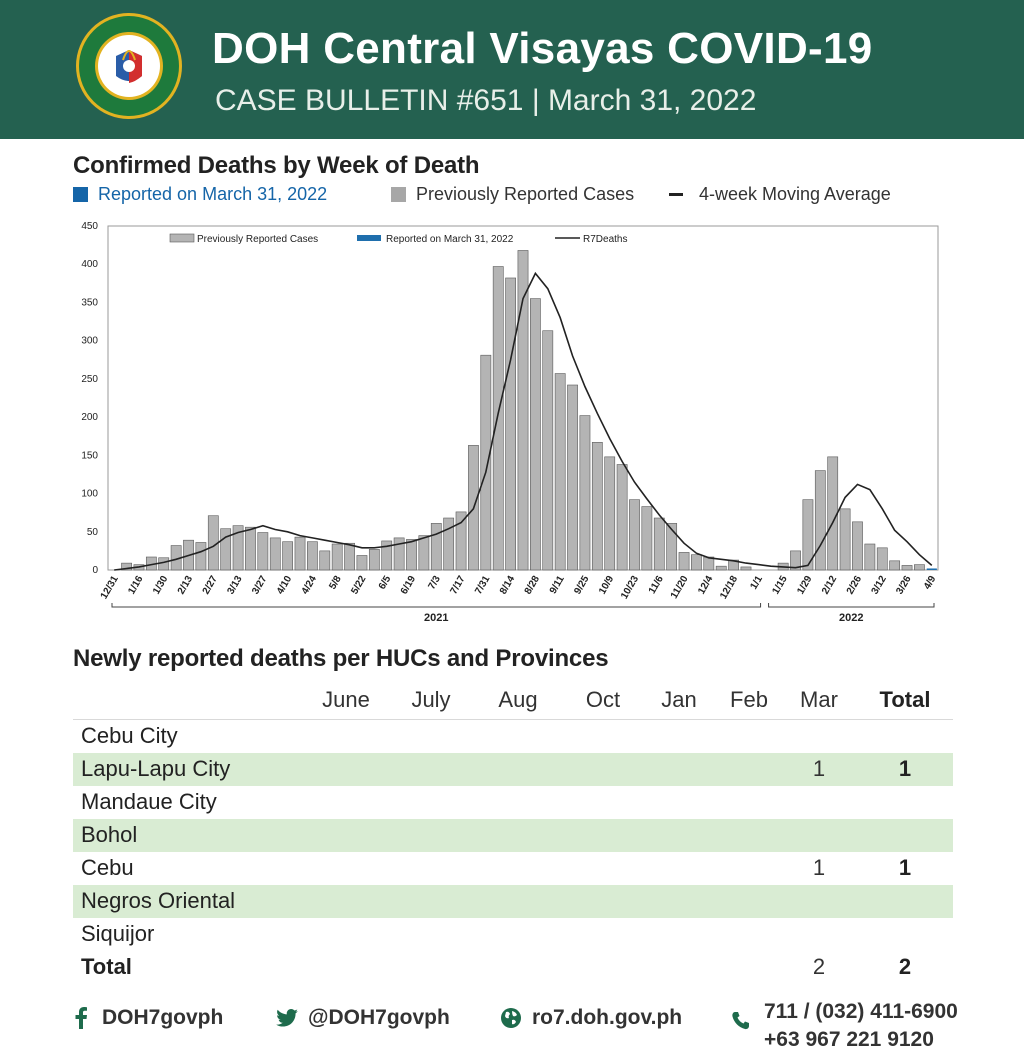 This screenshot has height=1059, width=1024. Describe the element at coordinates (780, 194) in the screenshot. I see `legend-average: 4-week Moving Average` at that location.